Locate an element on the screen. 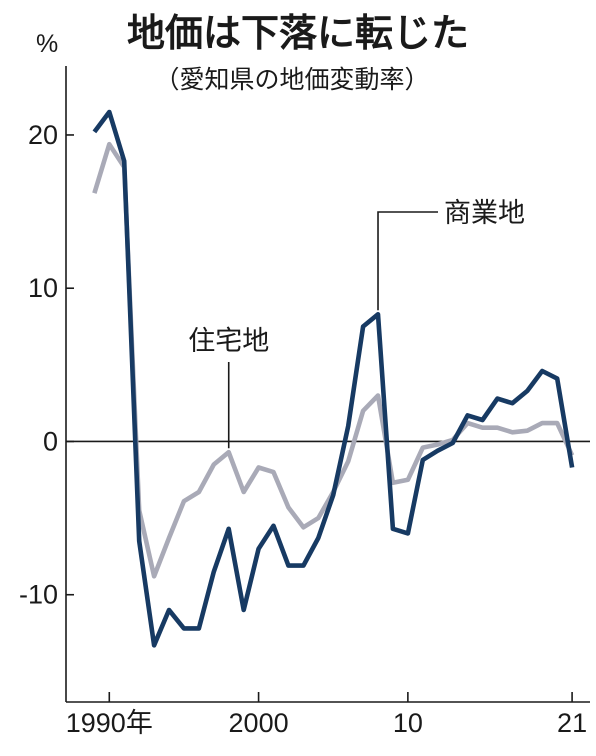  x-tick-label: 2000 is located at coordinates (259, 723).